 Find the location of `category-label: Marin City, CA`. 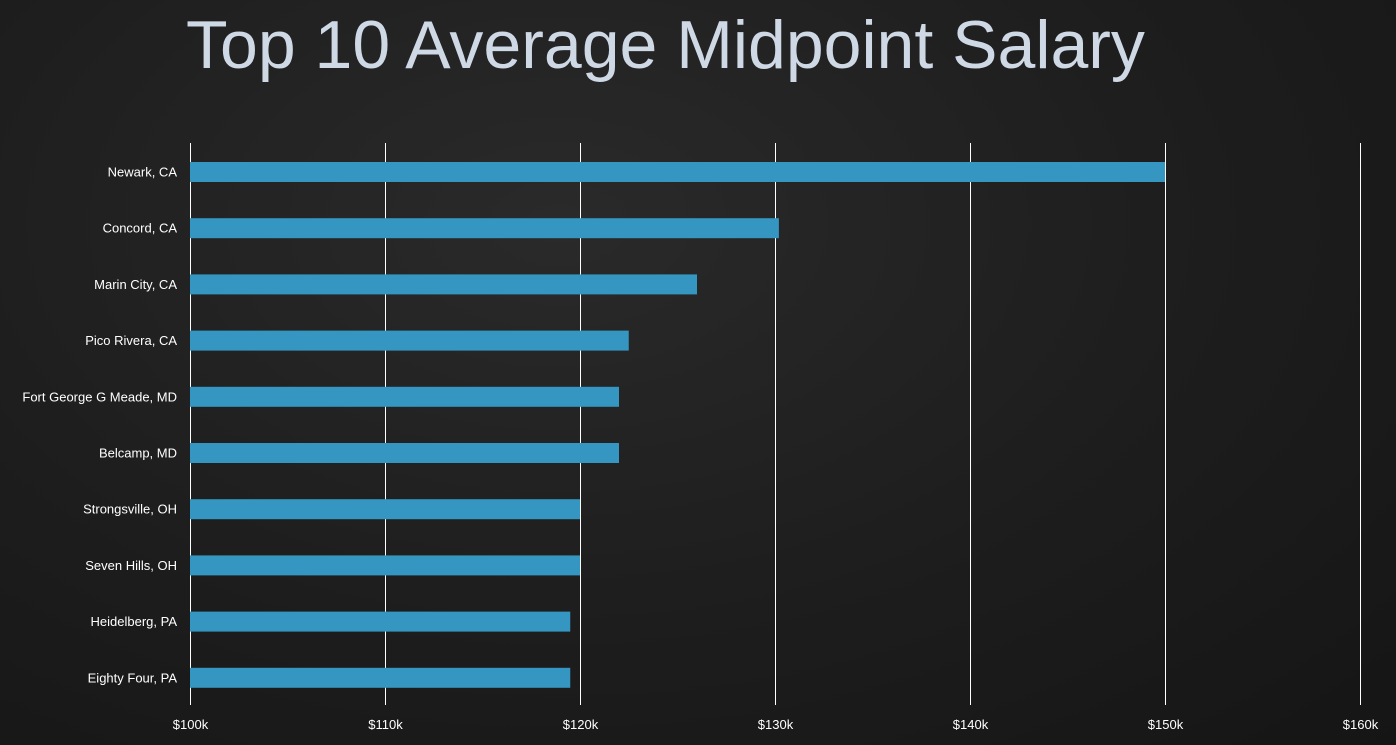

category-label: Marin City, CA is located at coordinates (135, 284).